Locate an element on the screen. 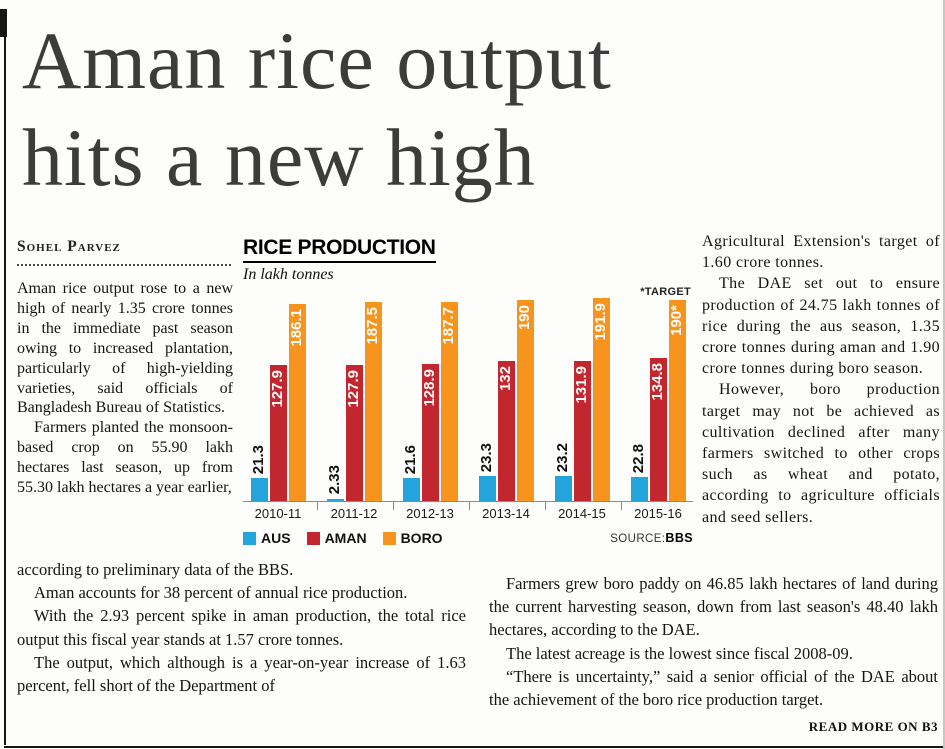  aus-value-label: 23.2 is located at coordinates (562, 458).